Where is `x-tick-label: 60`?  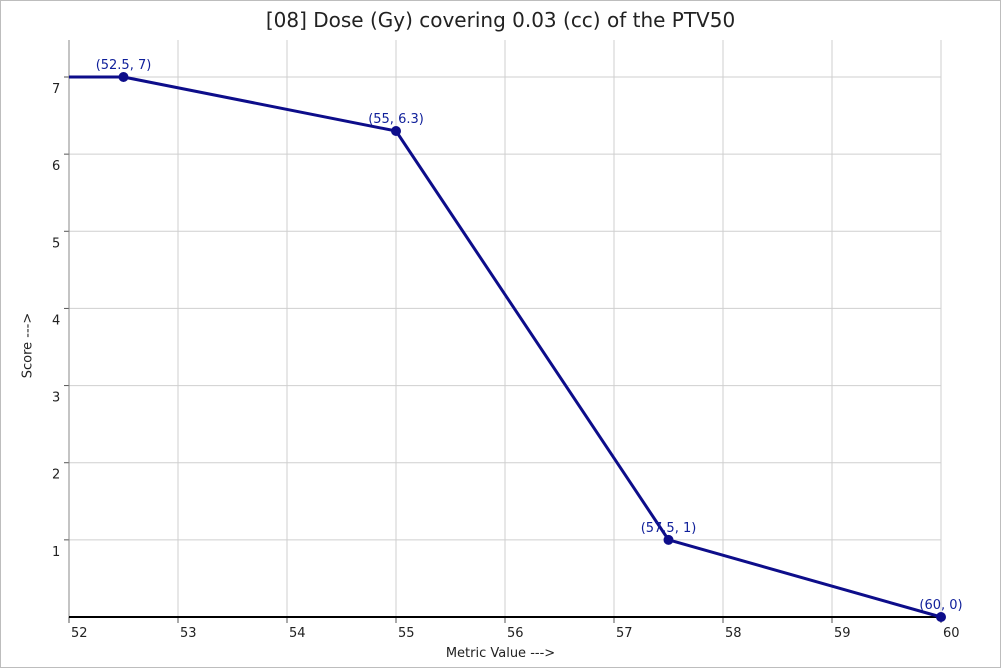
x-tick-label: 60 is located at coordinates (951, 633).